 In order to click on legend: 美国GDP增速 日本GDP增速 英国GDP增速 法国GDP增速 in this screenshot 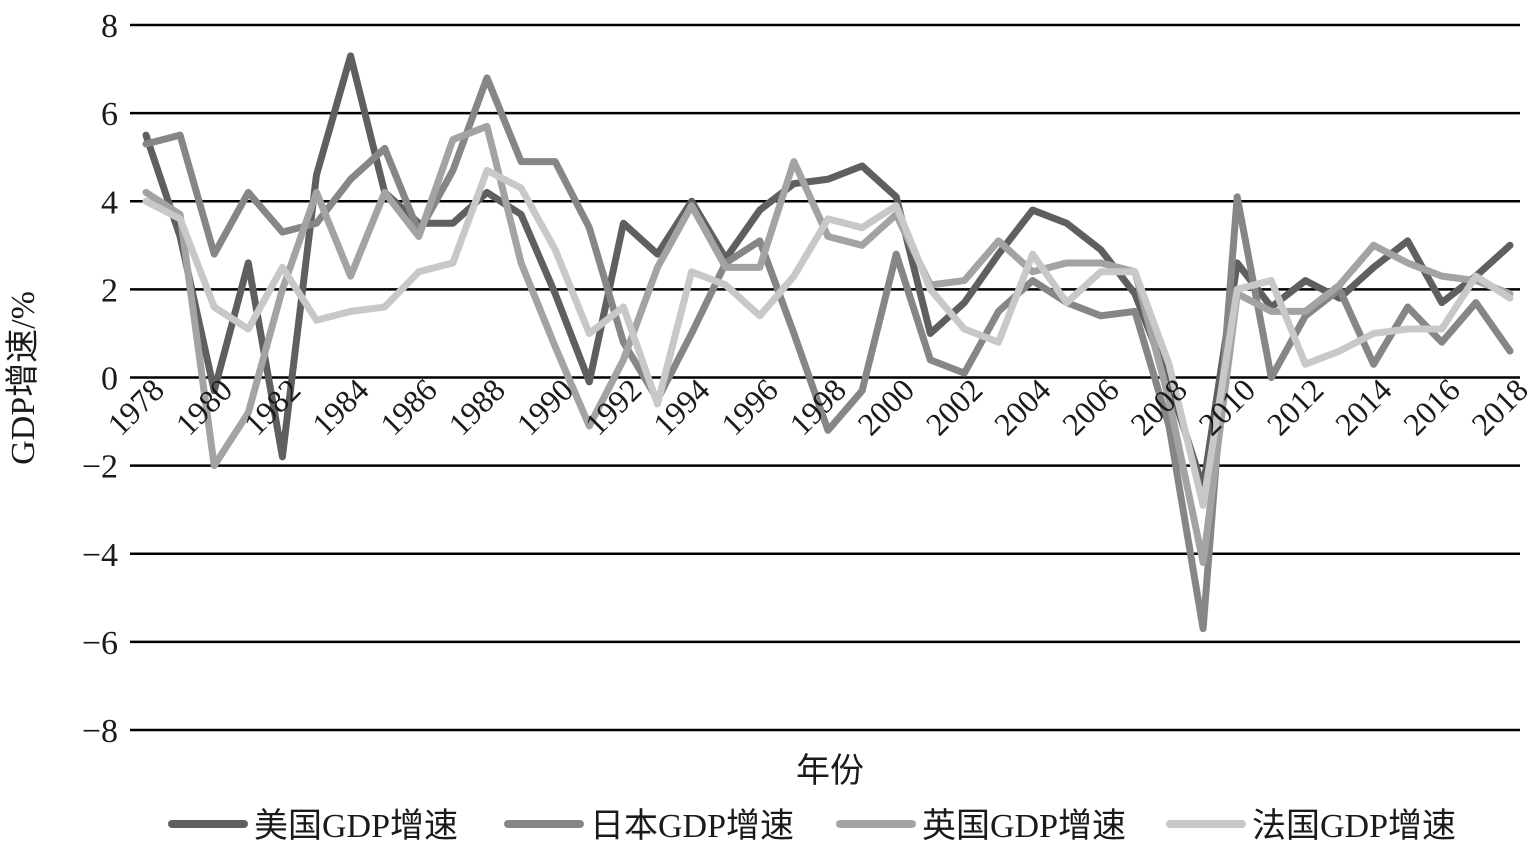, I will do `click(812, 826)`.